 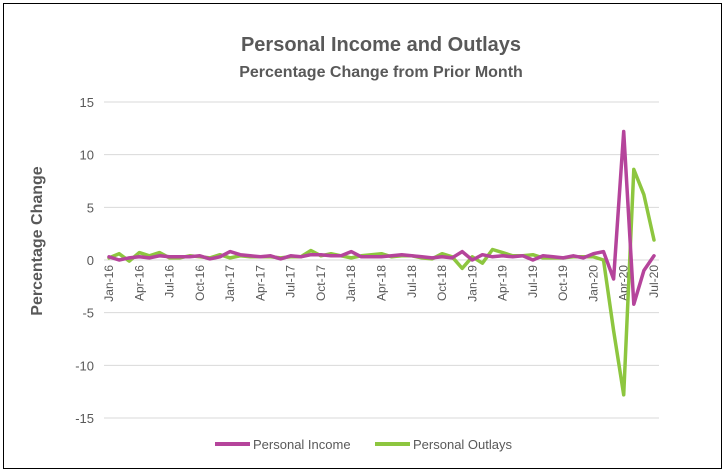 I want to click on x-tick-label: Apr-17, so click(x=260, y=283).